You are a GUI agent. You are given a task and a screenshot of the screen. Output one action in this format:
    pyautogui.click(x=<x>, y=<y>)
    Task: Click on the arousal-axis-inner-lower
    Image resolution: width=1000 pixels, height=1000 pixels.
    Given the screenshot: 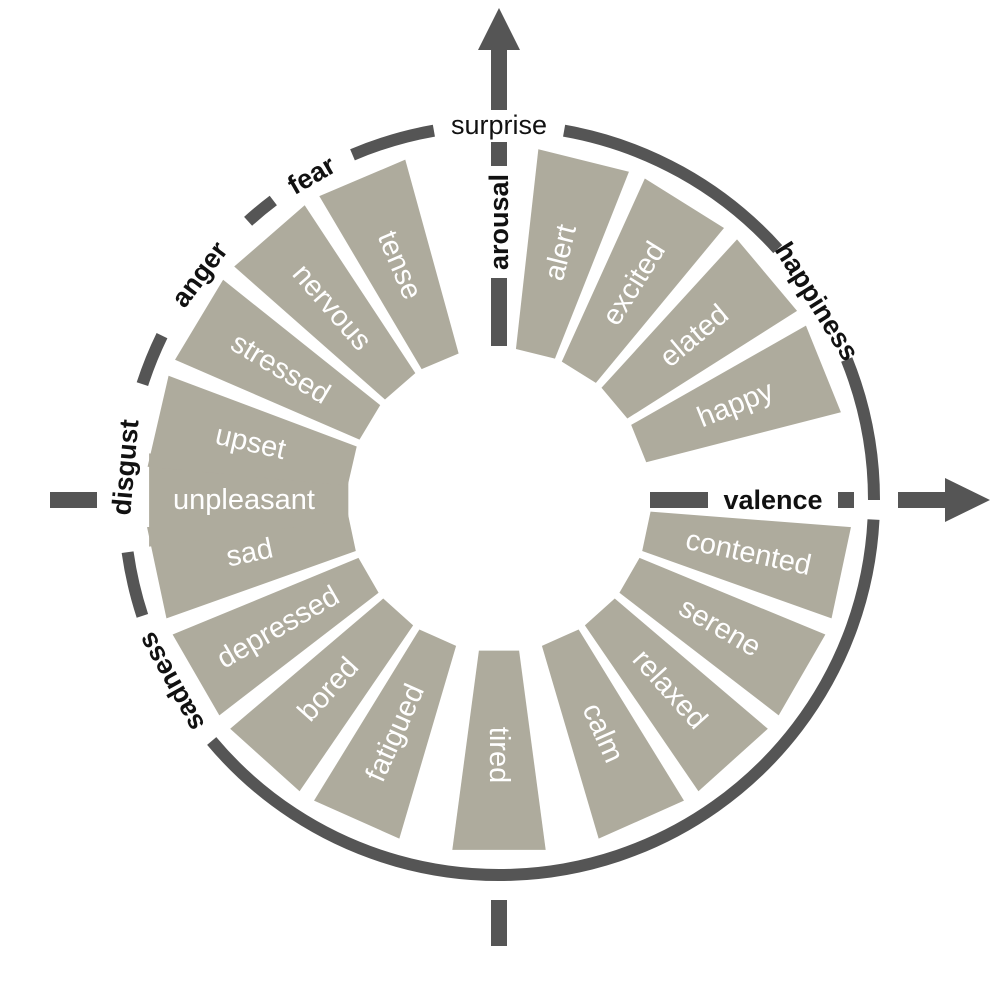 What is the action you would take?
    pyautogui.click(x=499, y=312)
    